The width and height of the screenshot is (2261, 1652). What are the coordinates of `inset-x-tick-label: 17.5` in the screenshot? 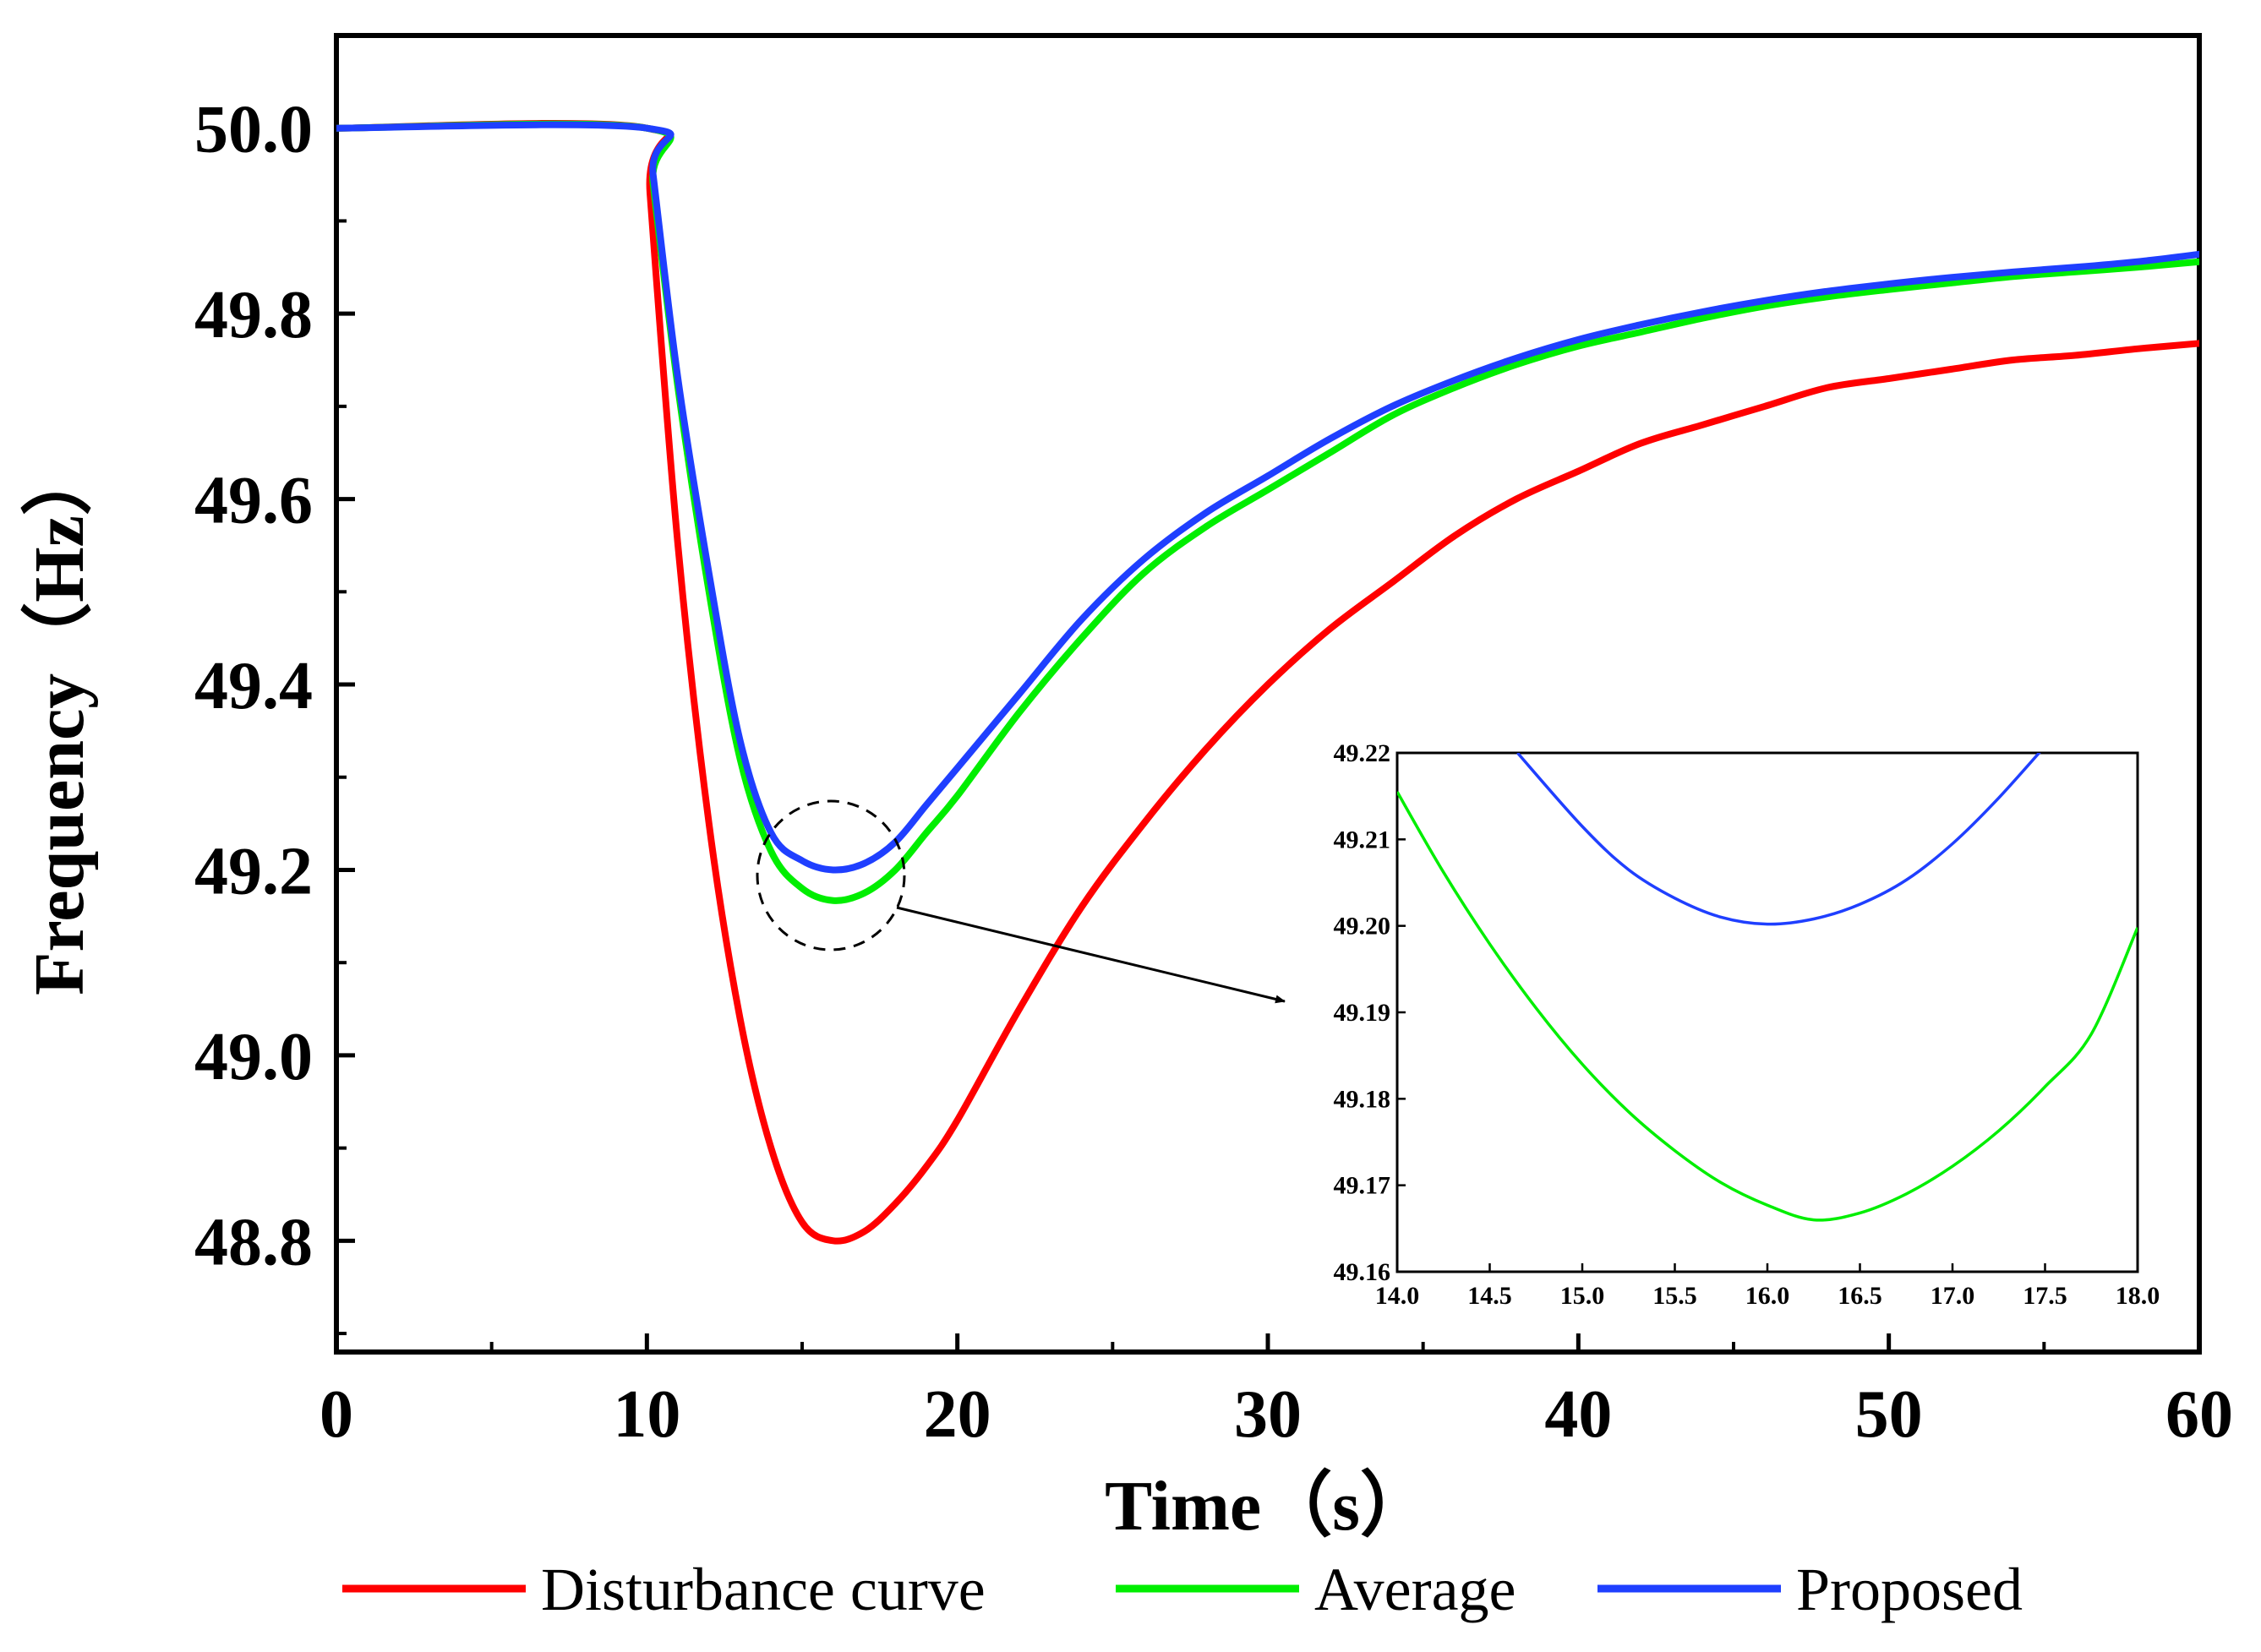 It's located at (2045, 1296).